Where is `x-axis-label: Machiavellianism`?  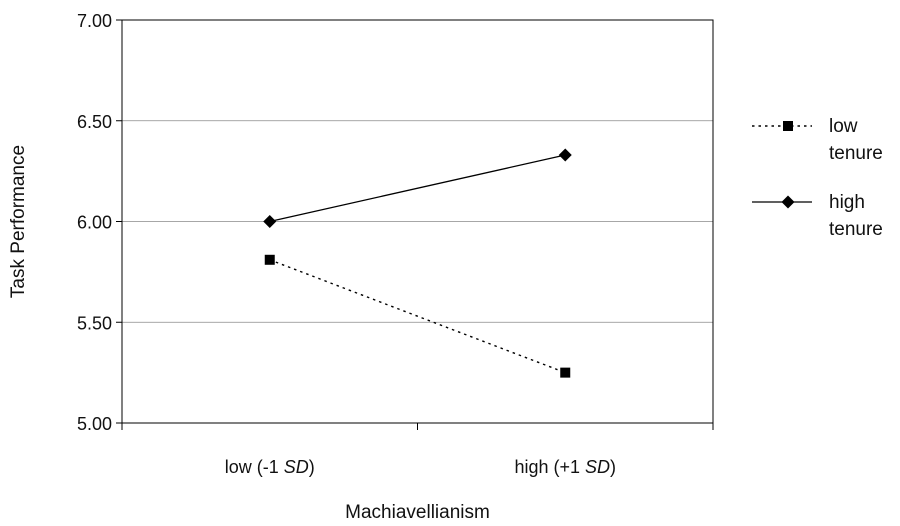 x-axis-label: Machiavellianism is located at coordinates (417, 512).